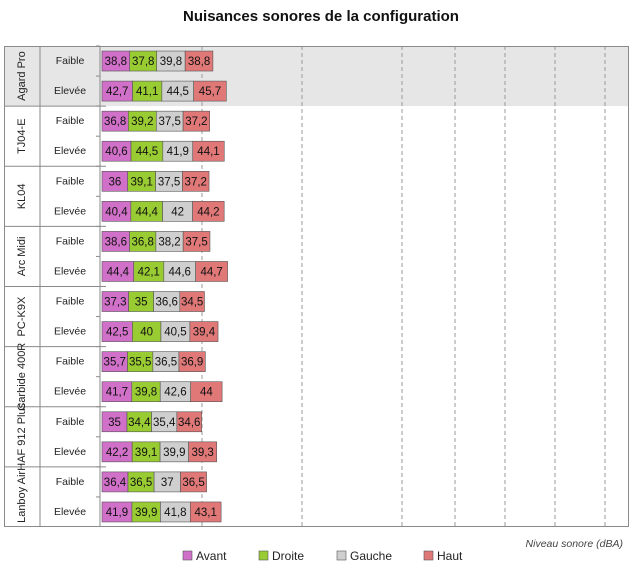  What do you see at coordinates (114, 182) in the screenshot?
I see `data-label: 36` at bounding box center [114, 182].